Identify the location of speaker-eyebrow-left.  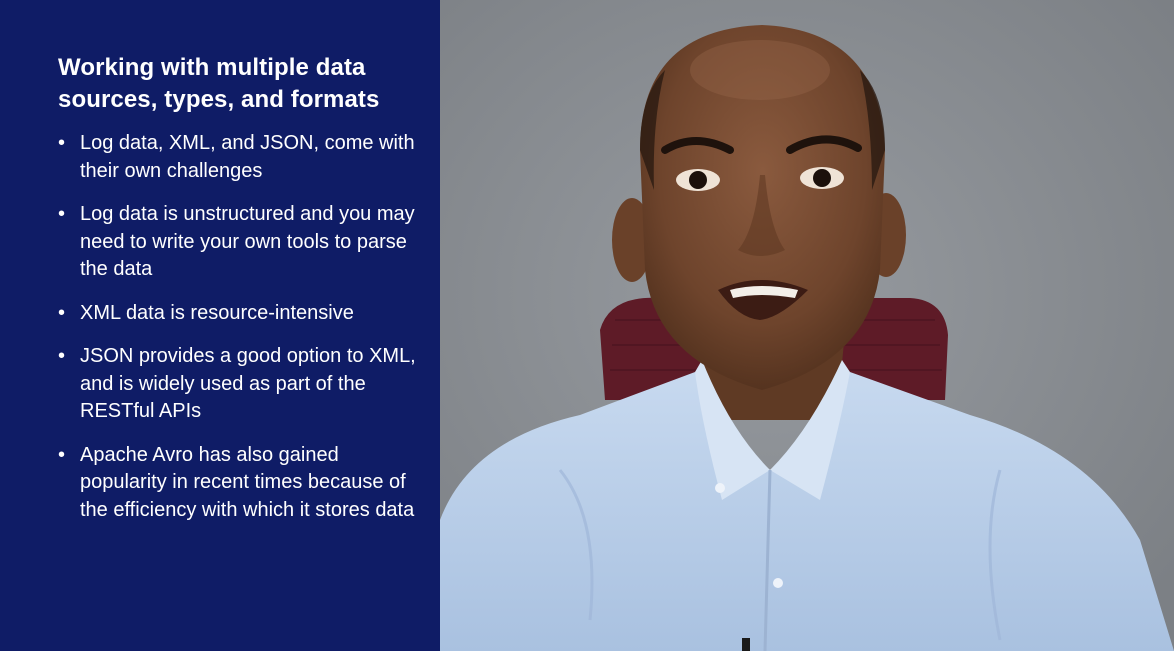
(697, 145).